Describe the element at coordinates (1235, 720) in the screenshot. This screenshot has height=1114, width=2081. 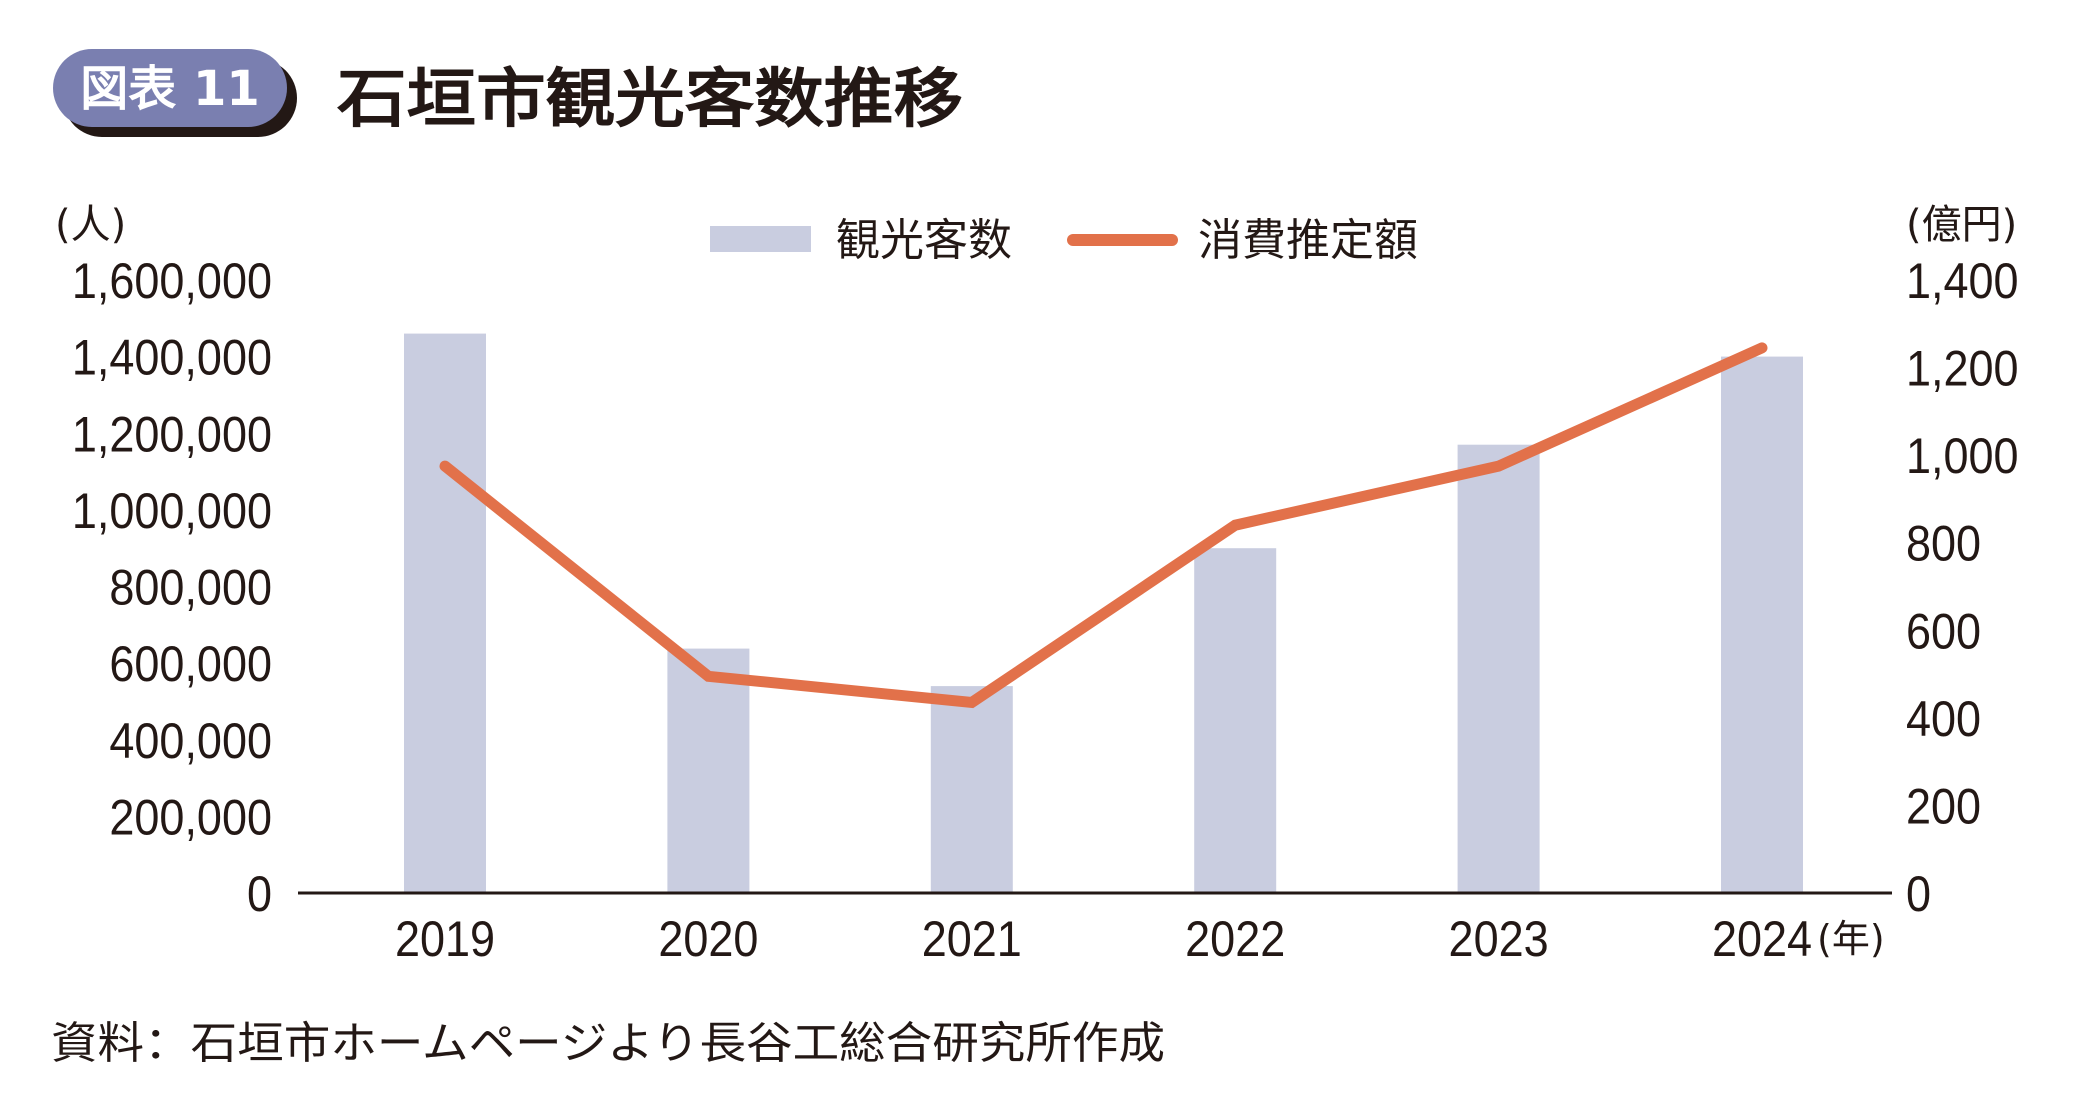
I see `bar-2022` at that location.